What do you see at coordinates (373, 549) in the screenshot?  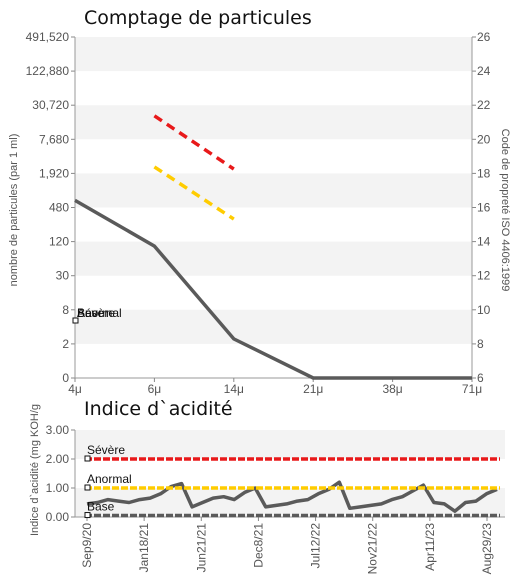 I see `chart2-x-tick-label: Nov21/22` at bounding box center [373, 549].